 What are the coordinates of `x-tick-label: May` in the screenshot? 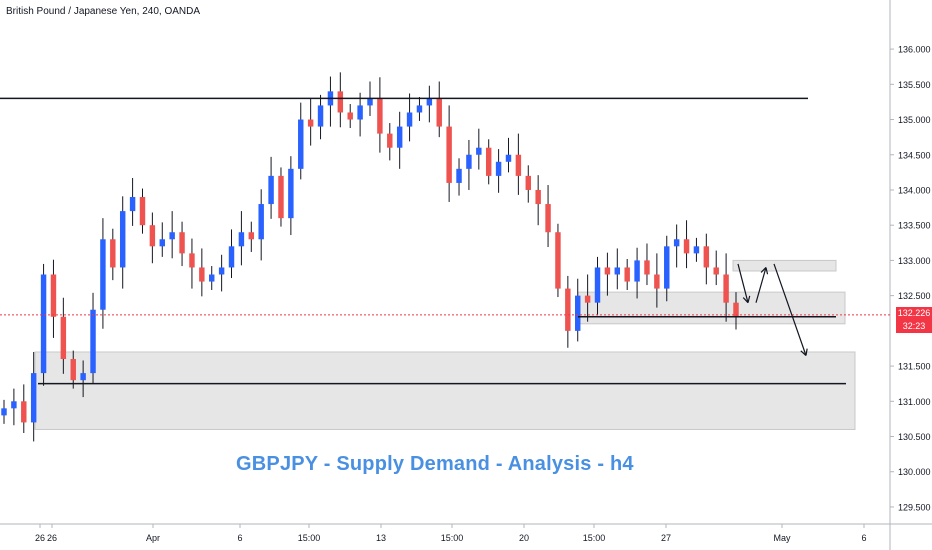 It's located at (782, 538).